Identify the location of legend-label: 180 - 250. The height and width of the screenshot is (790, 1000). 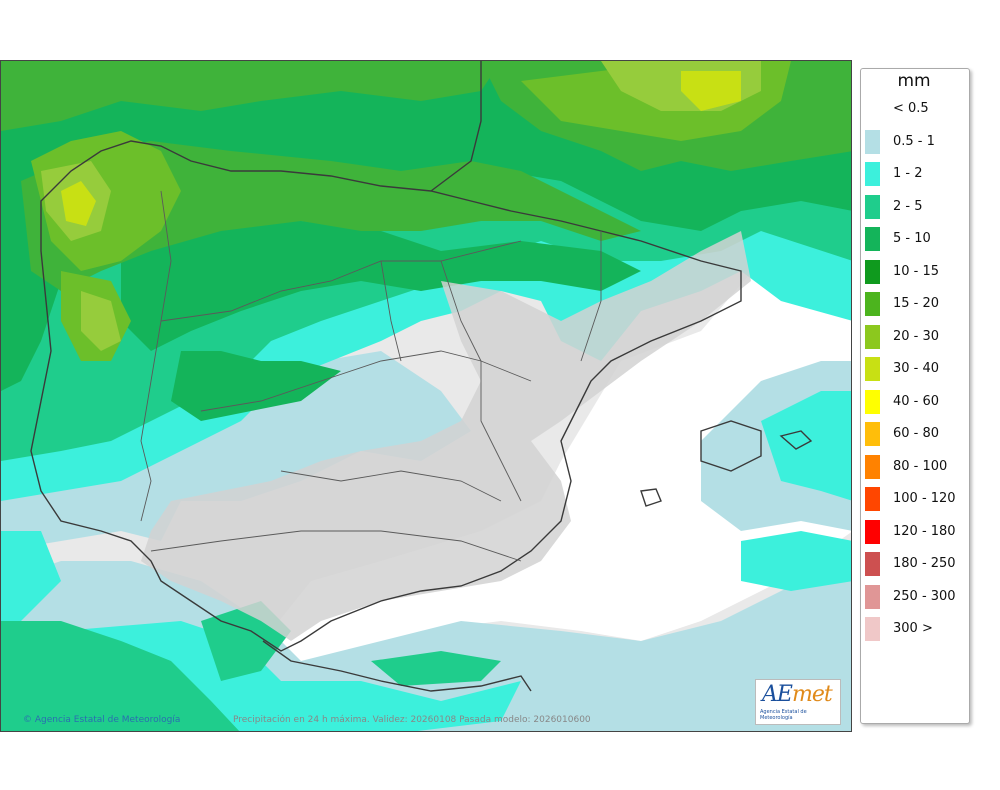
(924, 563).